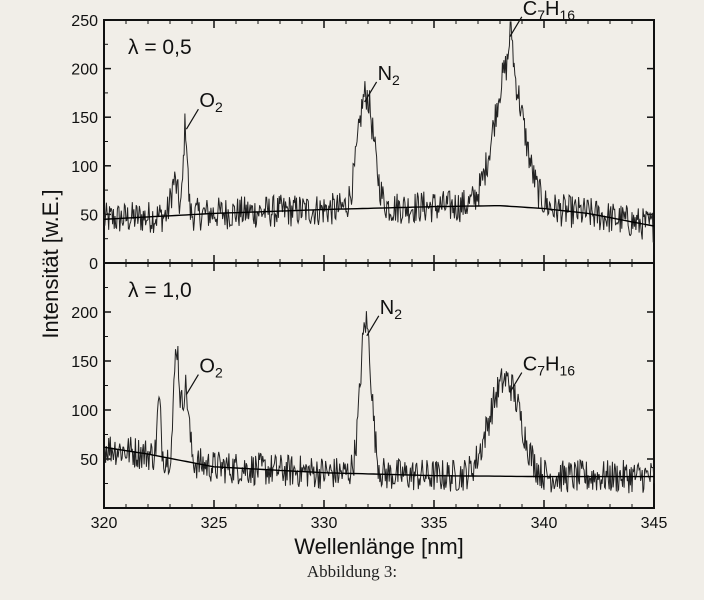 The width and height of the screenshot is (704, 600). Describe the element at coordinates (84, 21) in the screenshot. I see `y-tick-label: 250` at that location.